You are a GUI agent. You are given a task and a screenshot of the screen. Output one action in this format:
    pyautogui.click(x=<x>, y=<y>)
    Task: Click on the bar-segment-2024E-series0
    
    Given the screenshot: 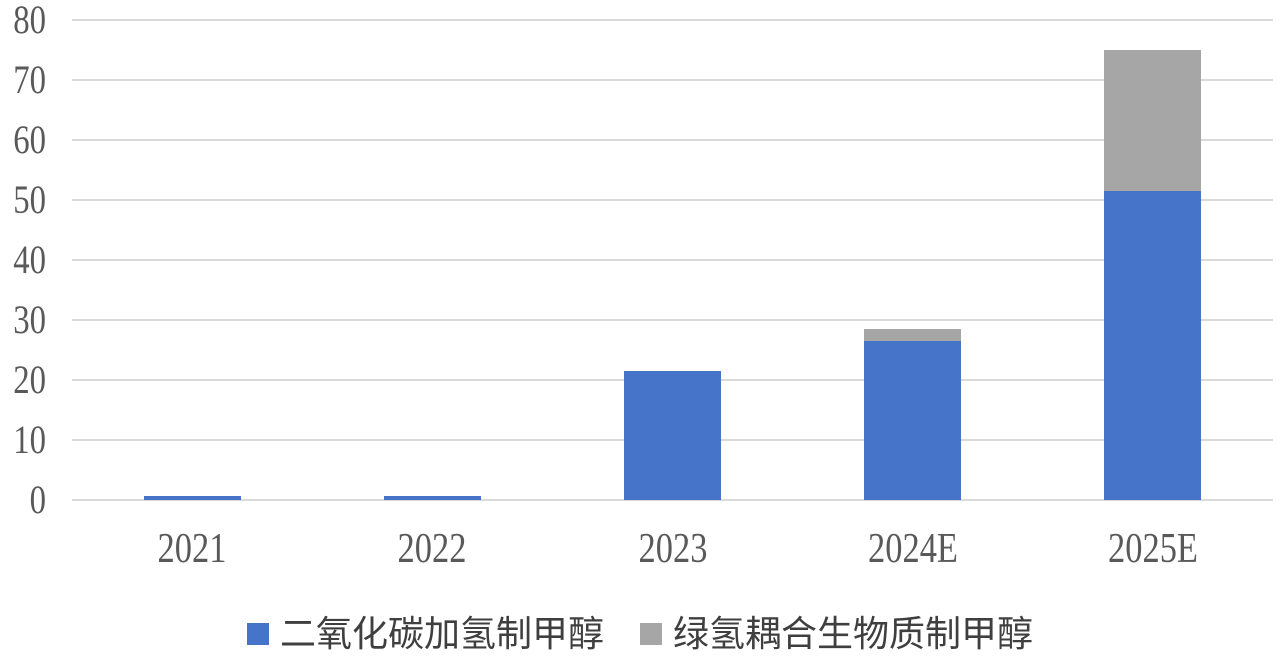 What is the action you would take?
    pyautogui.click(x=912, y=420)
    